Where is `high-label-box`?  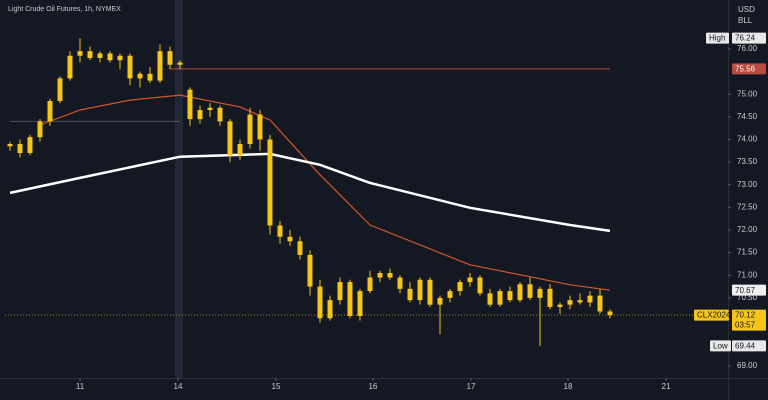
high-label-box is located at coordinates (717, 38).